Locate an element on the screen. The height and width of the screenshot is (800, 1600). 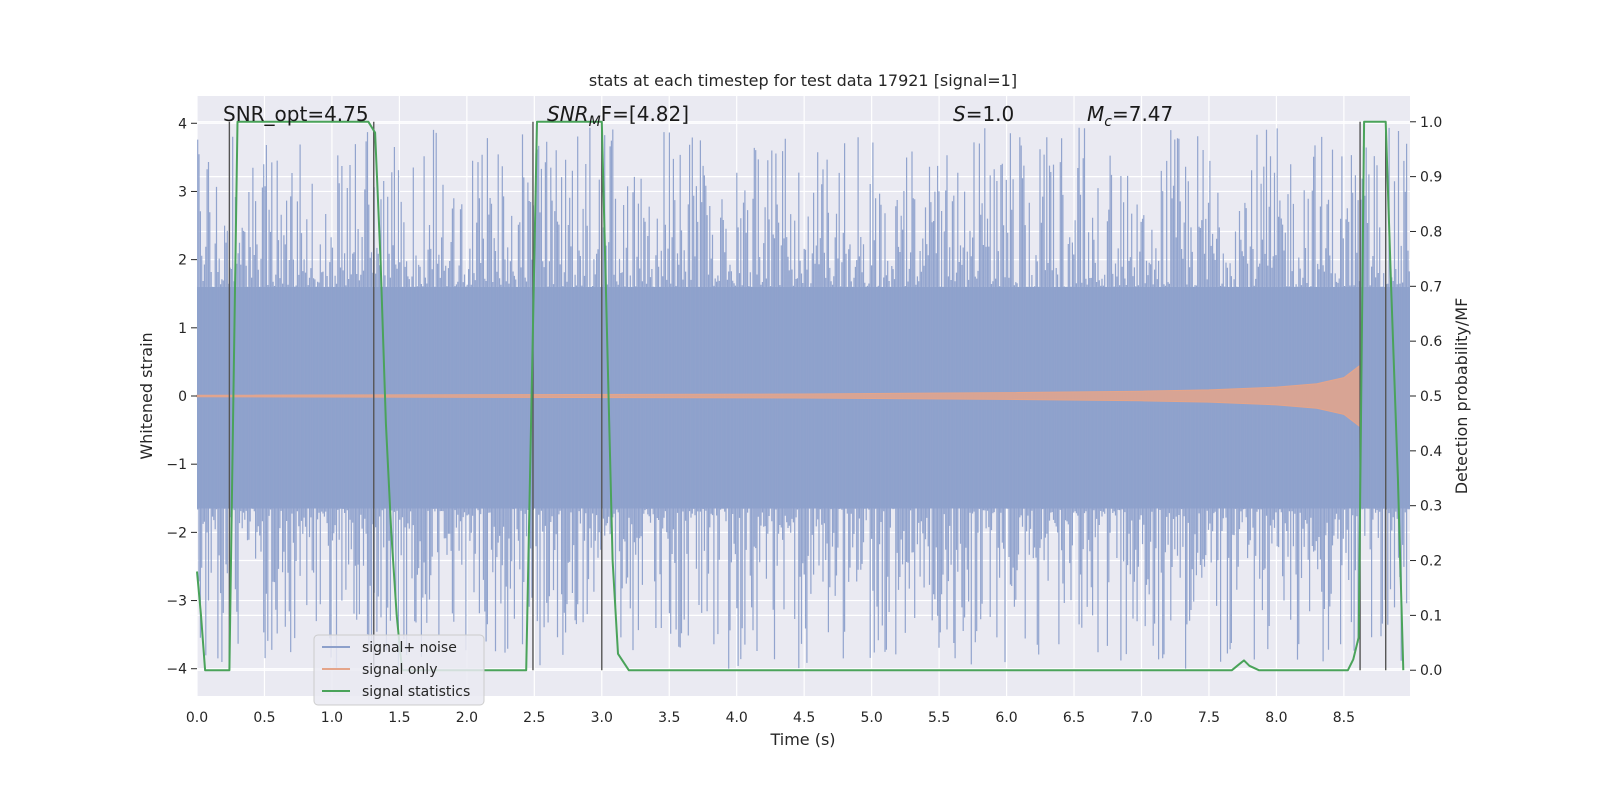
mc-value: =7.47 is located at coordinates (1142, 114).